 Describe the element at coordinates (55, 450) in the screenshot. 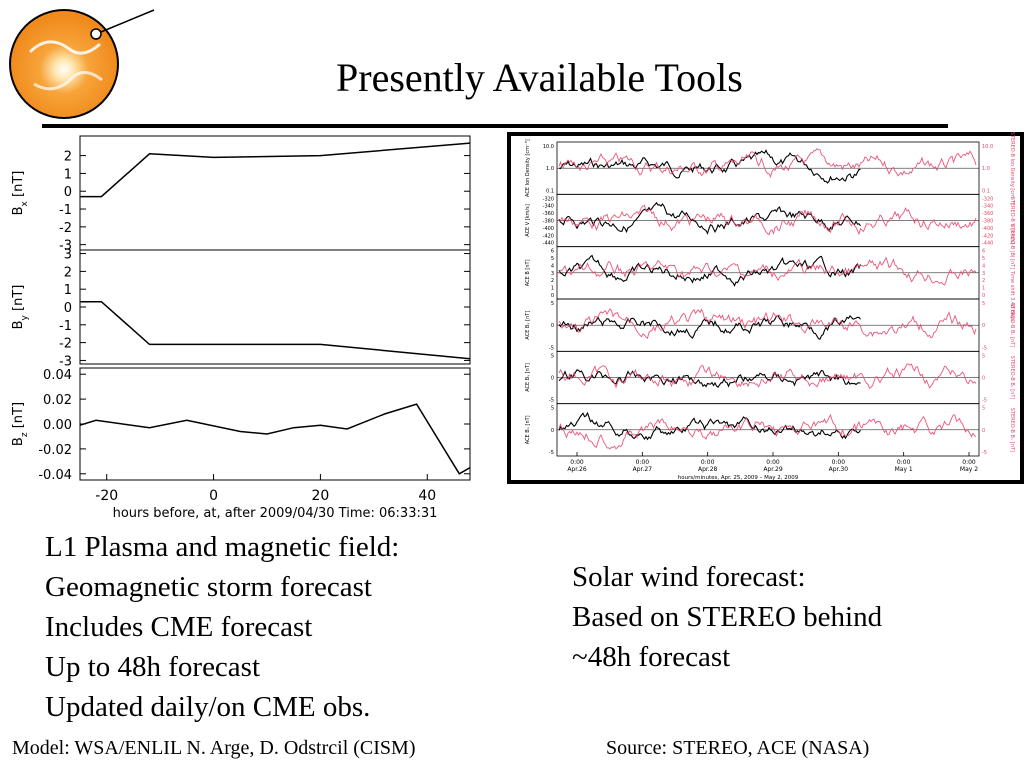

I see `y-tick-label: -0.02` at that location.